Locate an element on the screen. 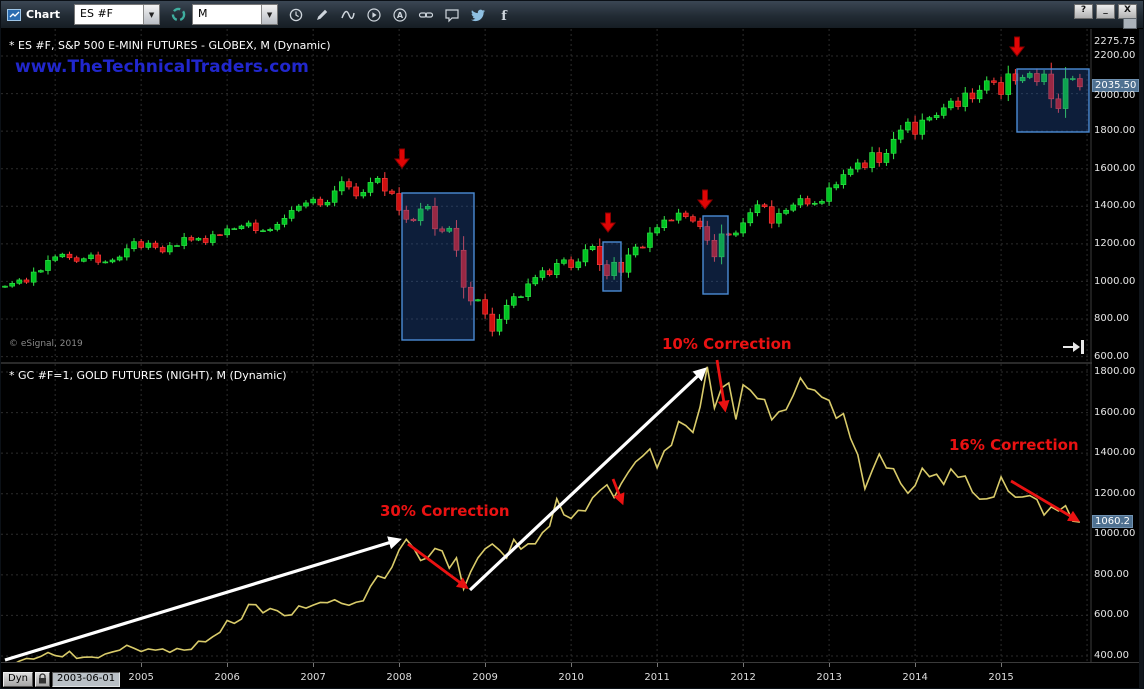  year-label: 2005 is located at coordinates (141, 677).